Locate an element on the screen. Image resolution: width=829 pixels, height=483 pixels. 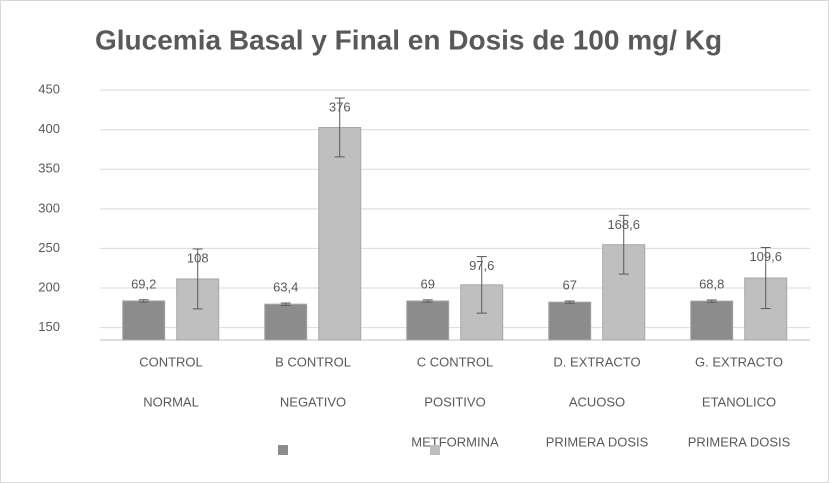
x-tick-label: B CONTROL is located at coordinates (313, 361).